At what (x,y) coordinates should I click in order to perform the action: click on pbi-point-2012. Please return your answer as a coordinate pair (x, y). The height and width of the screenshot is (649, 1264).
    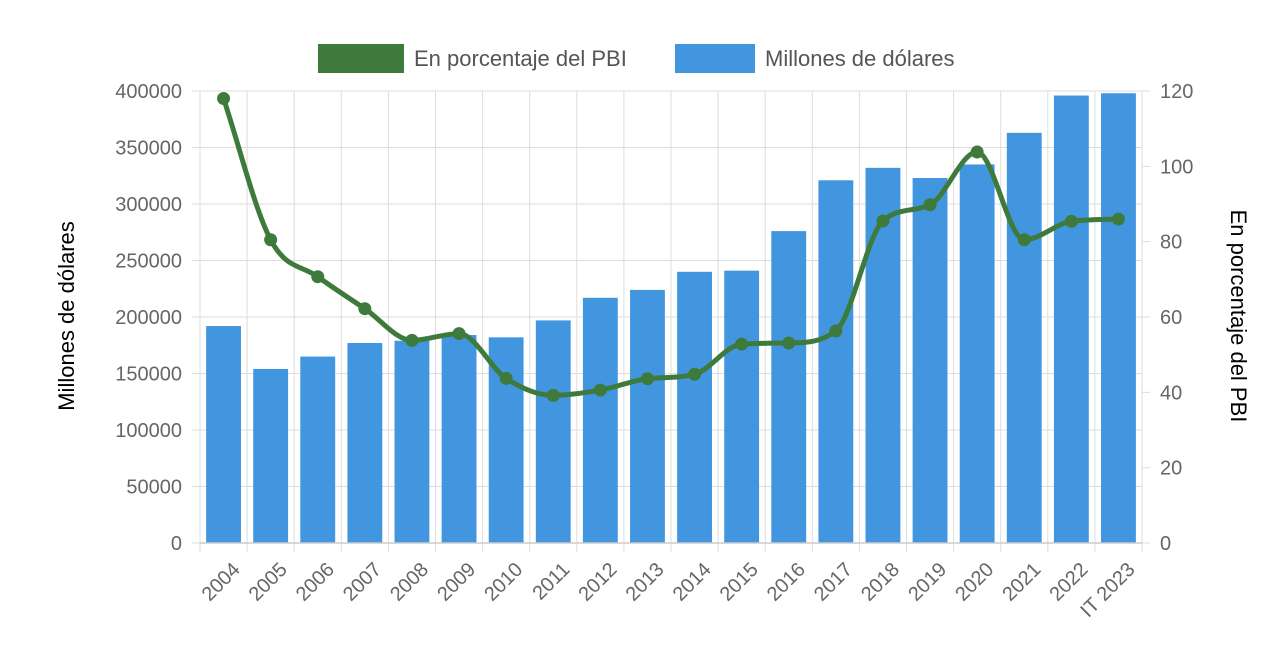
    Looking at the image, I should click on (600, 390).